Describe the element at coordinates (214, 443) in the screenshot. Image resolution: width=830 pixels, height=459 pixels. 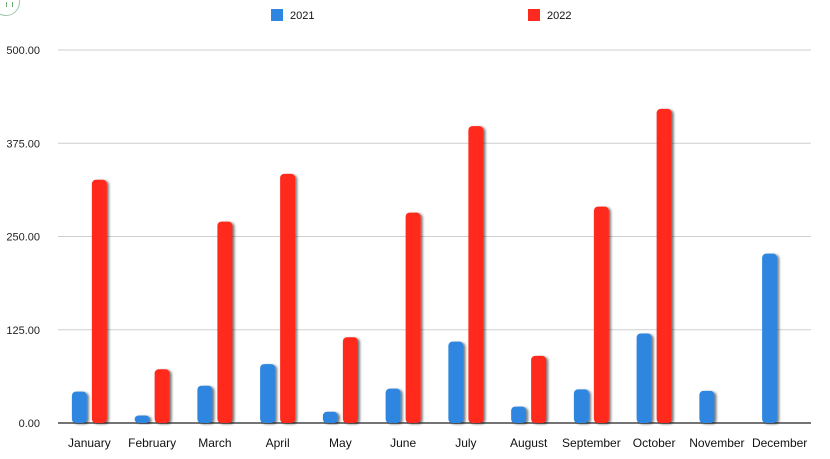
I see `x-tick-label: March` at that location.